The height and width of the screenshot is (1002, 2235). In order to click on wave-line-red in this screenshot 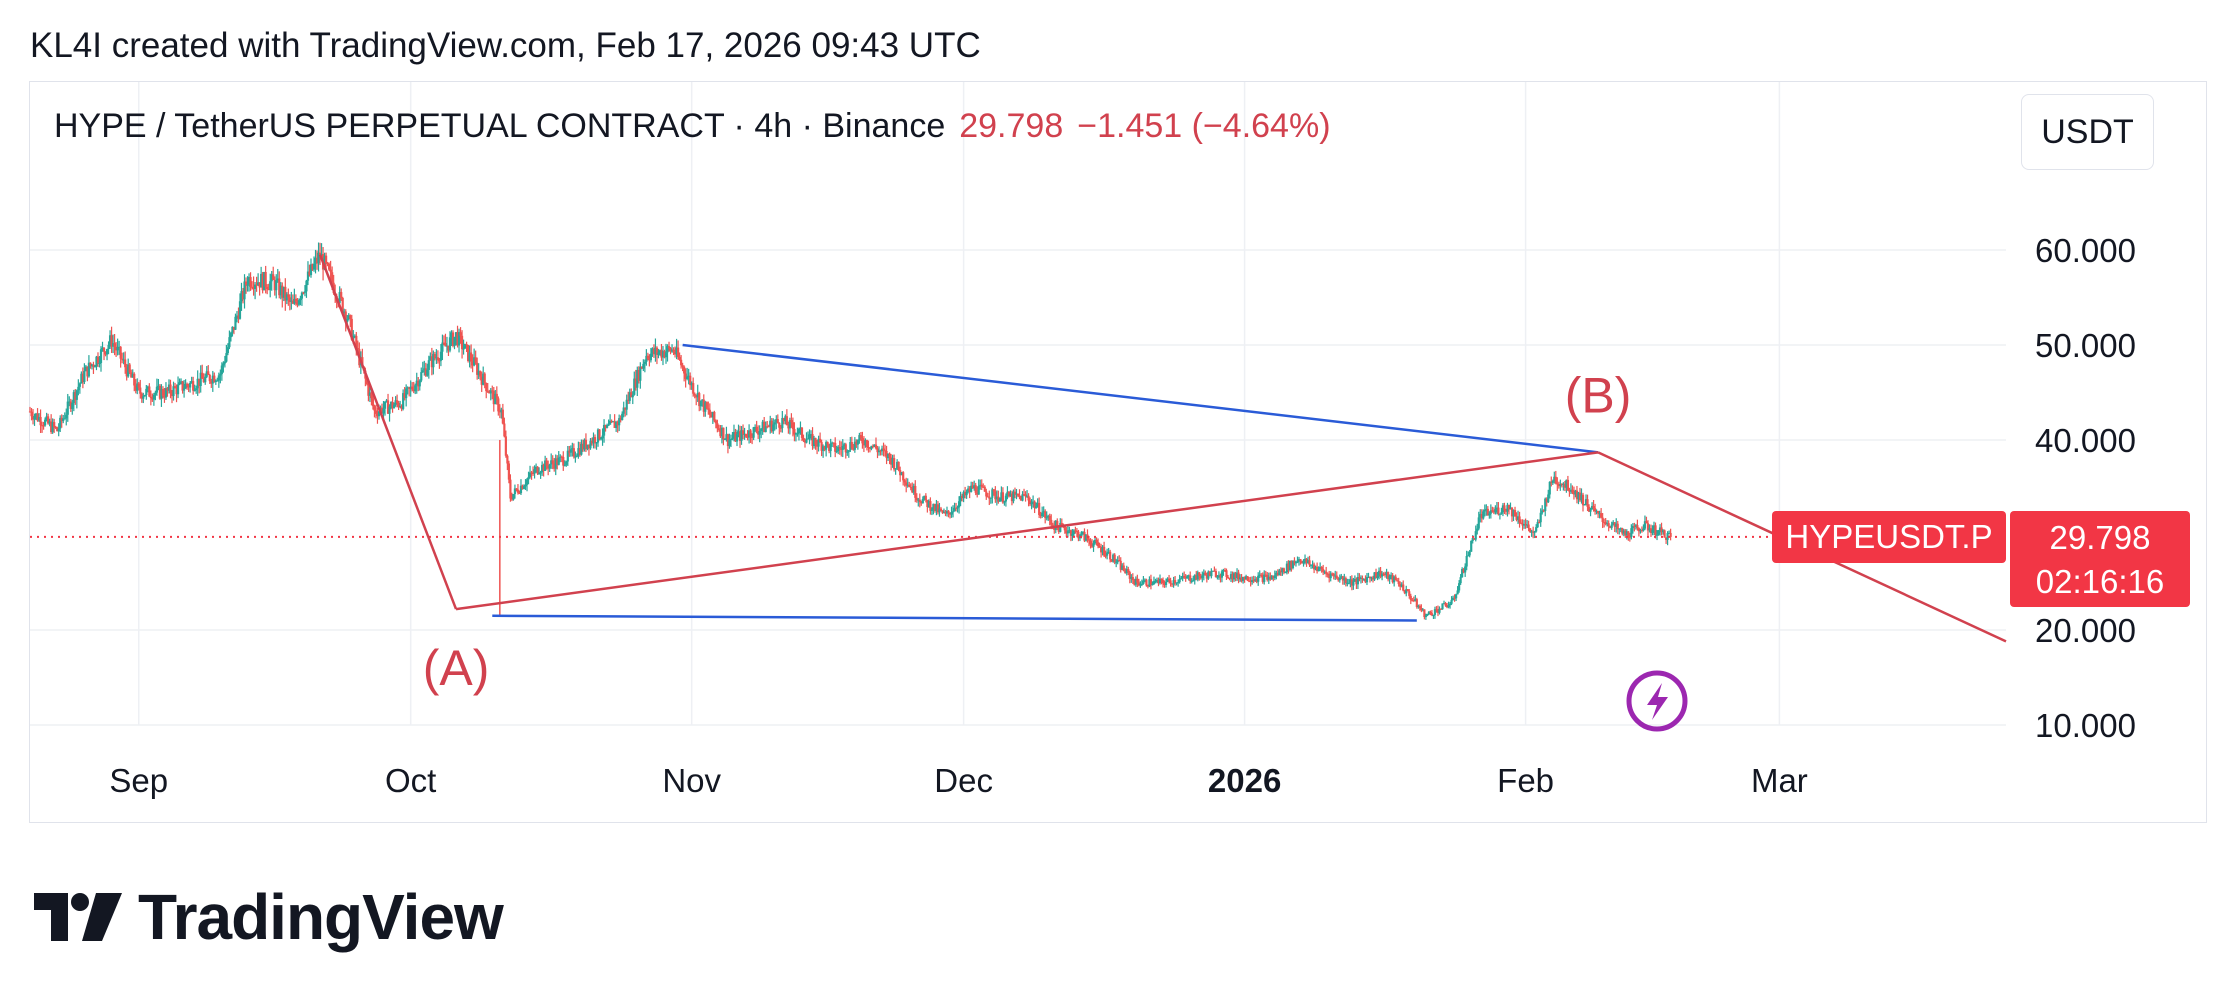, I will do `click(388, 432)`.